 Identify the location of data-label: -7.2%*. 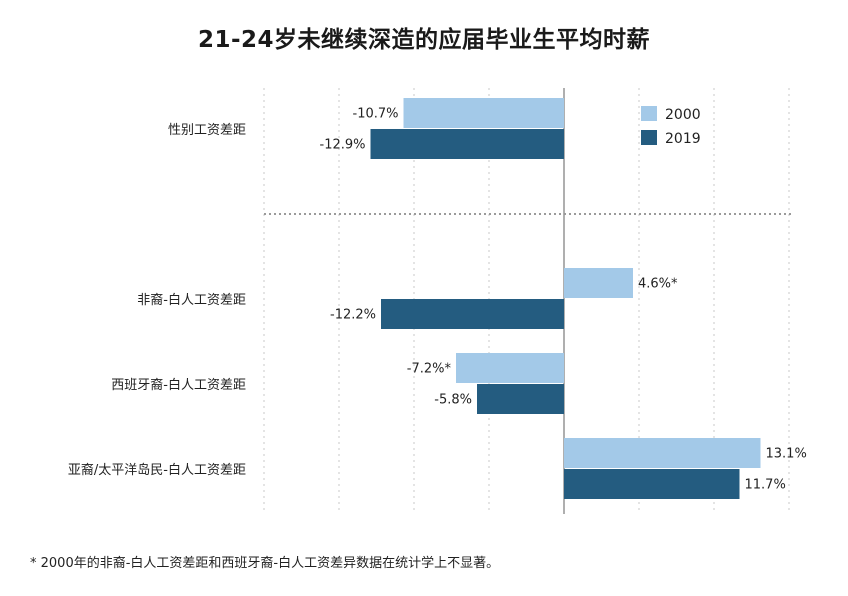
(429, 369).